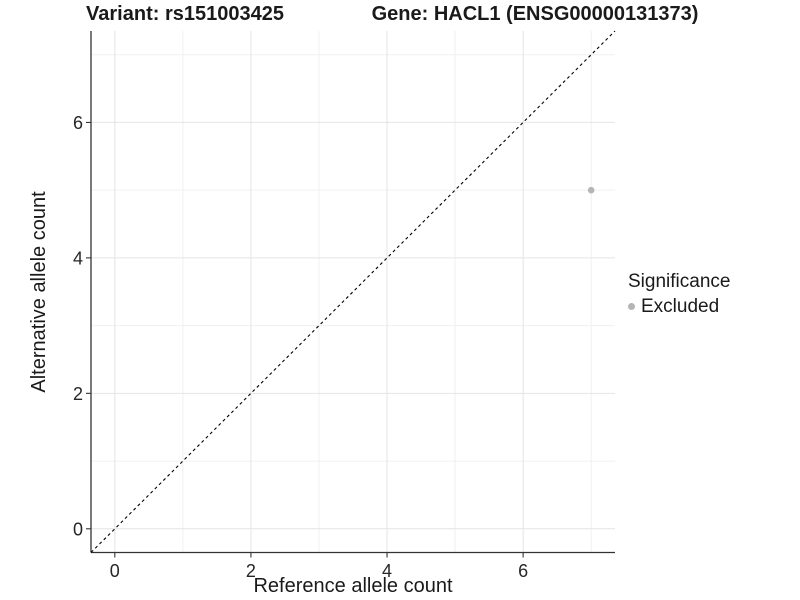 Image resolution: width=800 pixels, height=600 pixels. What do you see at coordinates (78, 123) in the screenshot?
I see `y-tick-label: 6` at bounding box center [78, 123].